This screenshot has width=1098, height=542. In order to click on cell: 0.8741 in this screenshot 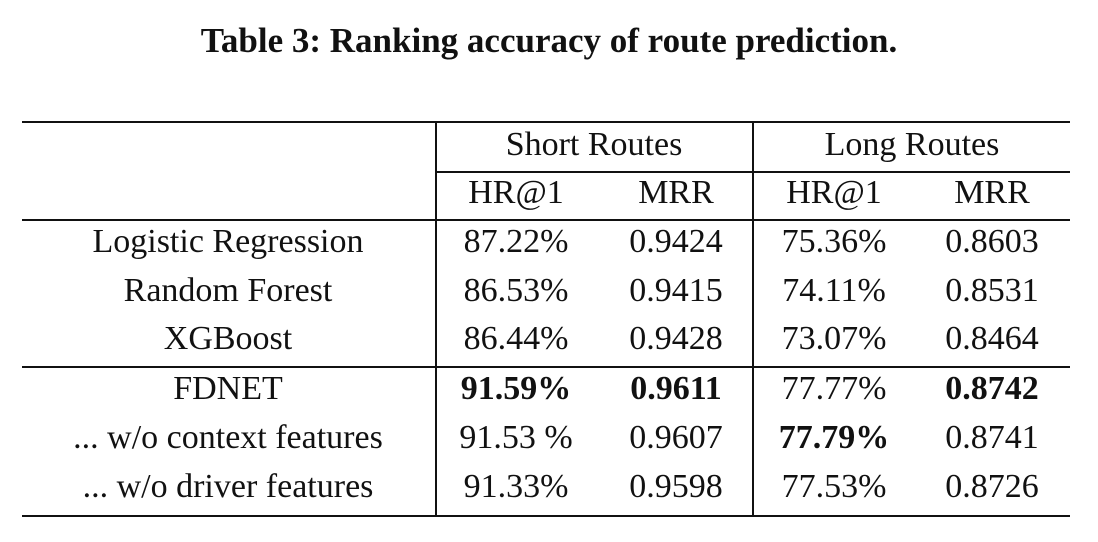, I will do `click(992, 437)`.